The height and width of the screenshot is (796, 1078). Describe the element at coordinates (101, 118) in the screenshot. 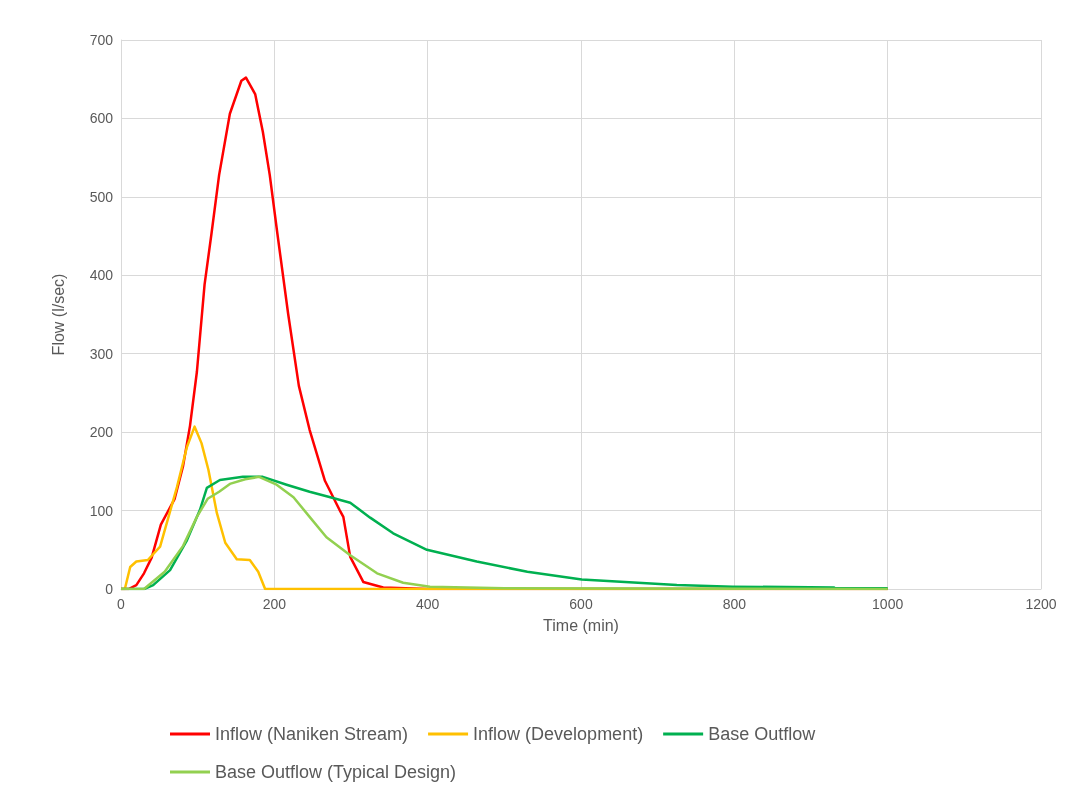

I see `y-tick-label: 600` at that location.